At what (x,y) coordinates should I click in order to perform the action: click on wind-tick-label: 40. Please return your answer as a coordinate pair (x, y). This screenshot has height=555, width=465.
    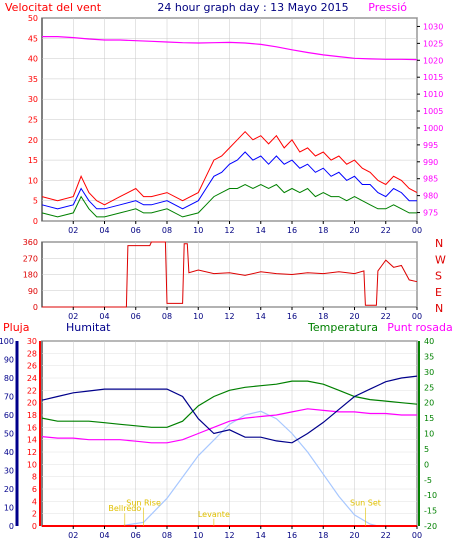
    Looking at the image, I should click on (33, 59).